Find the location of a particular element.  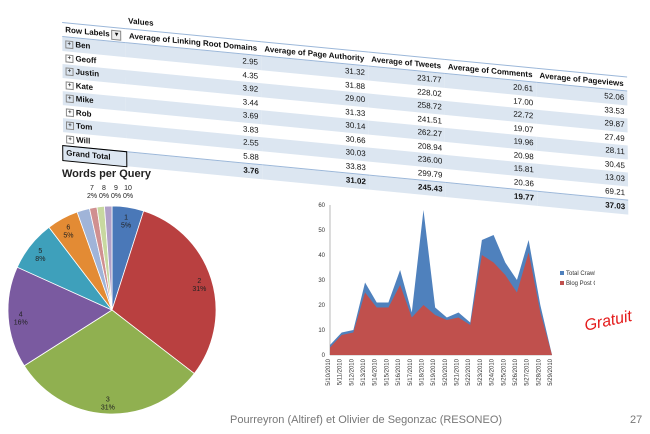

x-tick-label: 5/27/2010 is located at coordinates (528, 371).